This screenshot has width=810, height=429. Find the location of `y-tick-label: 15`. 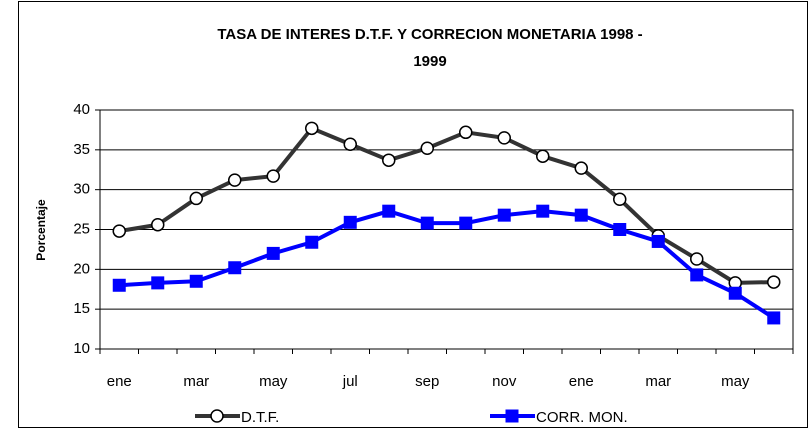

y-tick-label: 15 is located at coordinates (81, 308).